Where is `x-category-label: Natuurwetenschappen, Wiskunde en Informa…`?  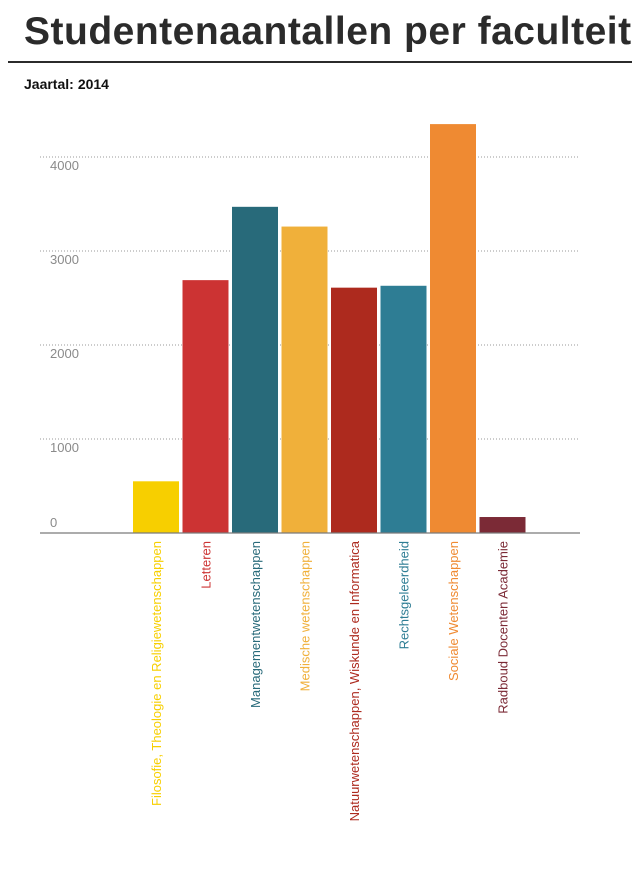 x-category-label: Natuurwetenschappen, Wiskunde en Informa… is located at coordinates (354, 680).